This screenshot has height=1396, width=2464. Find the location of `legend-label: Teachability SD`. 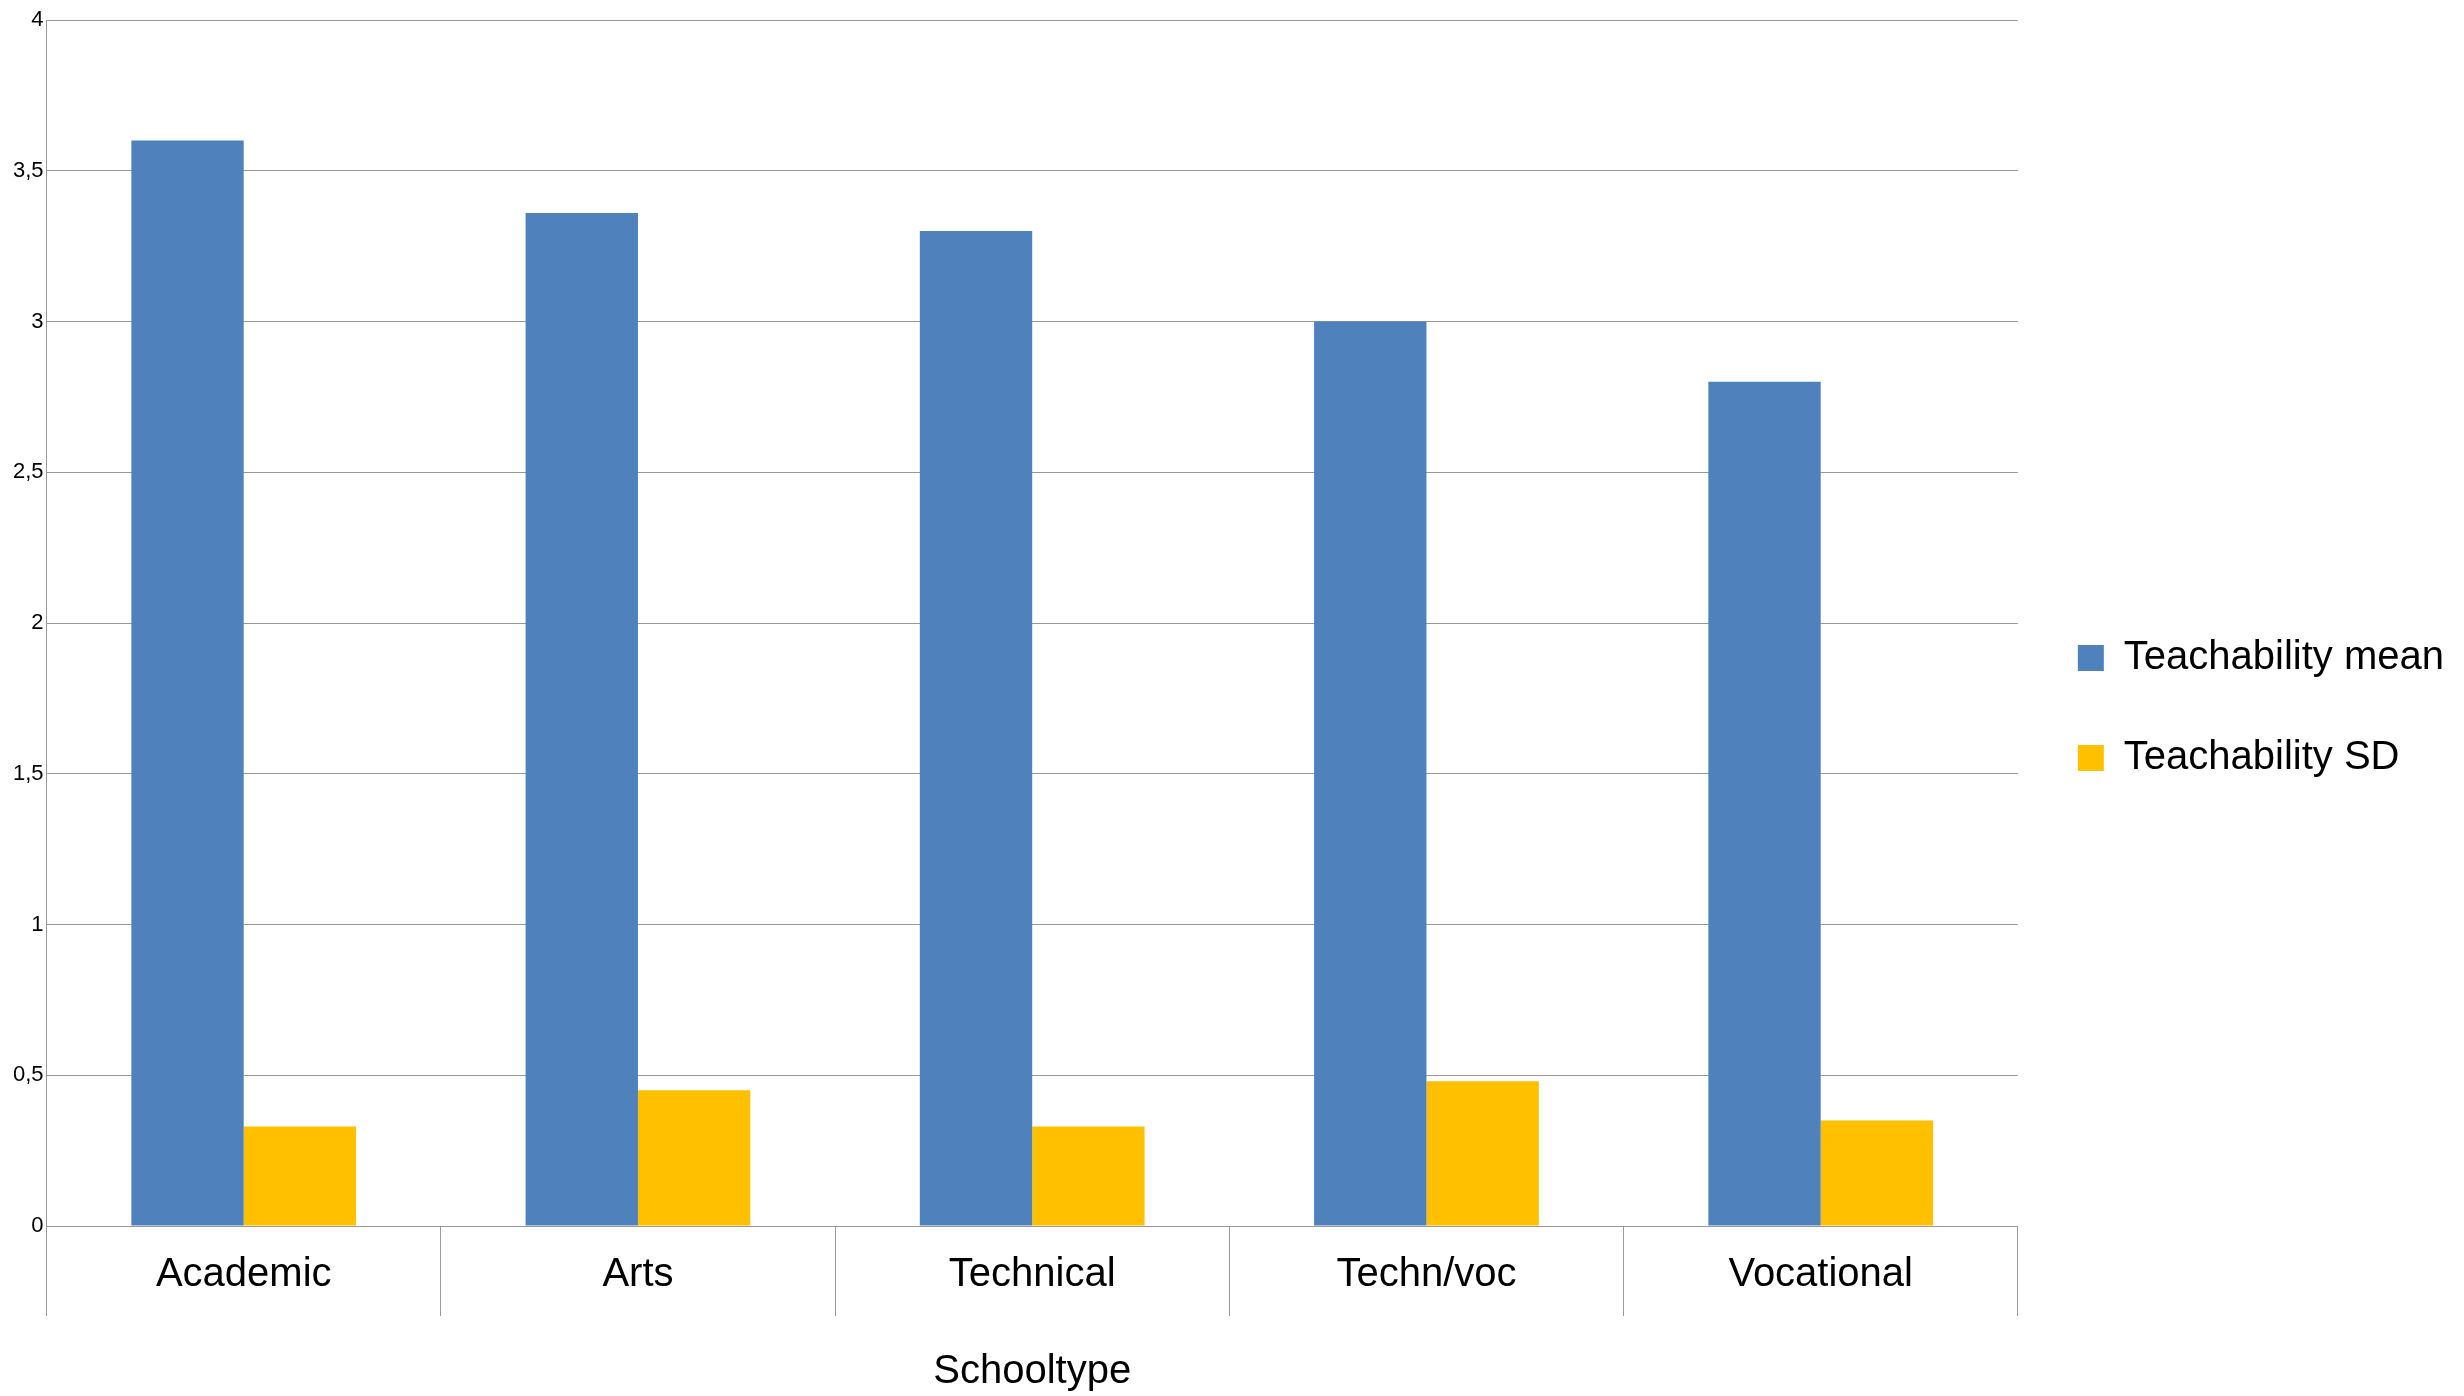

legend-label: Teachability SD is located at coordinates (2261, 755).